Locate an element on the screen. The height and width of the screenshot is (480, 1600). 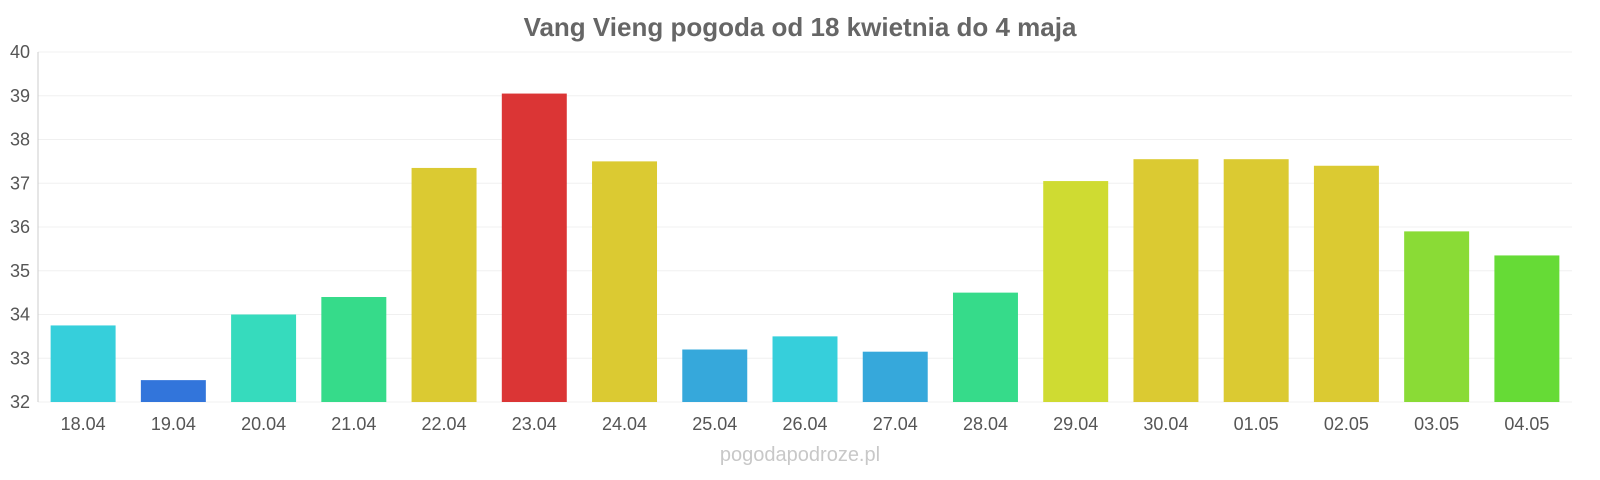
bar-27.04 is located at coordinates (895, 376).